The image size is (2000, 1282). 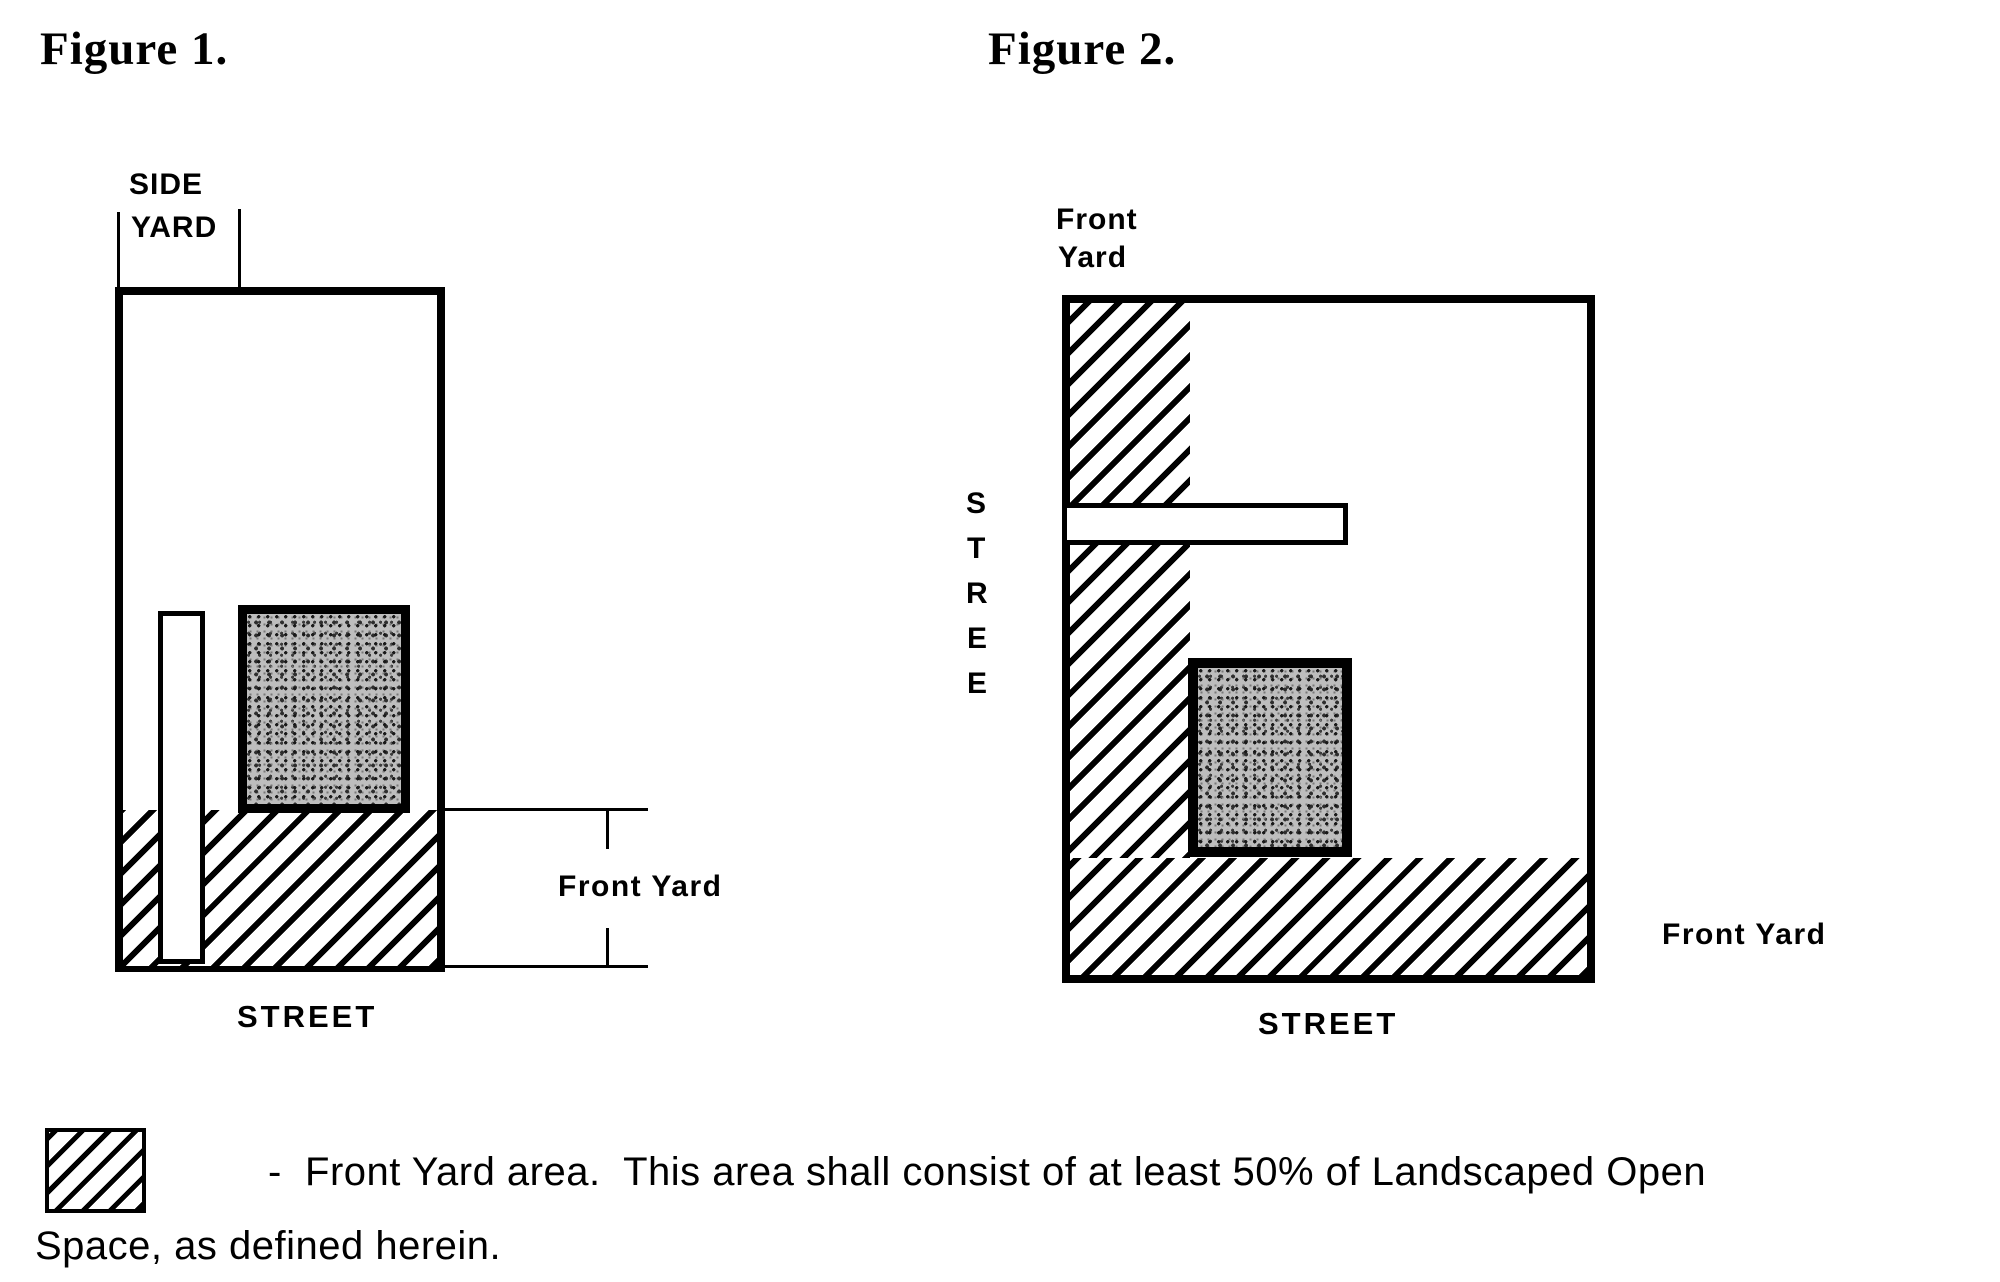 I want to click on front-yard-hatch-swatch, so click(x=95, y=1170).